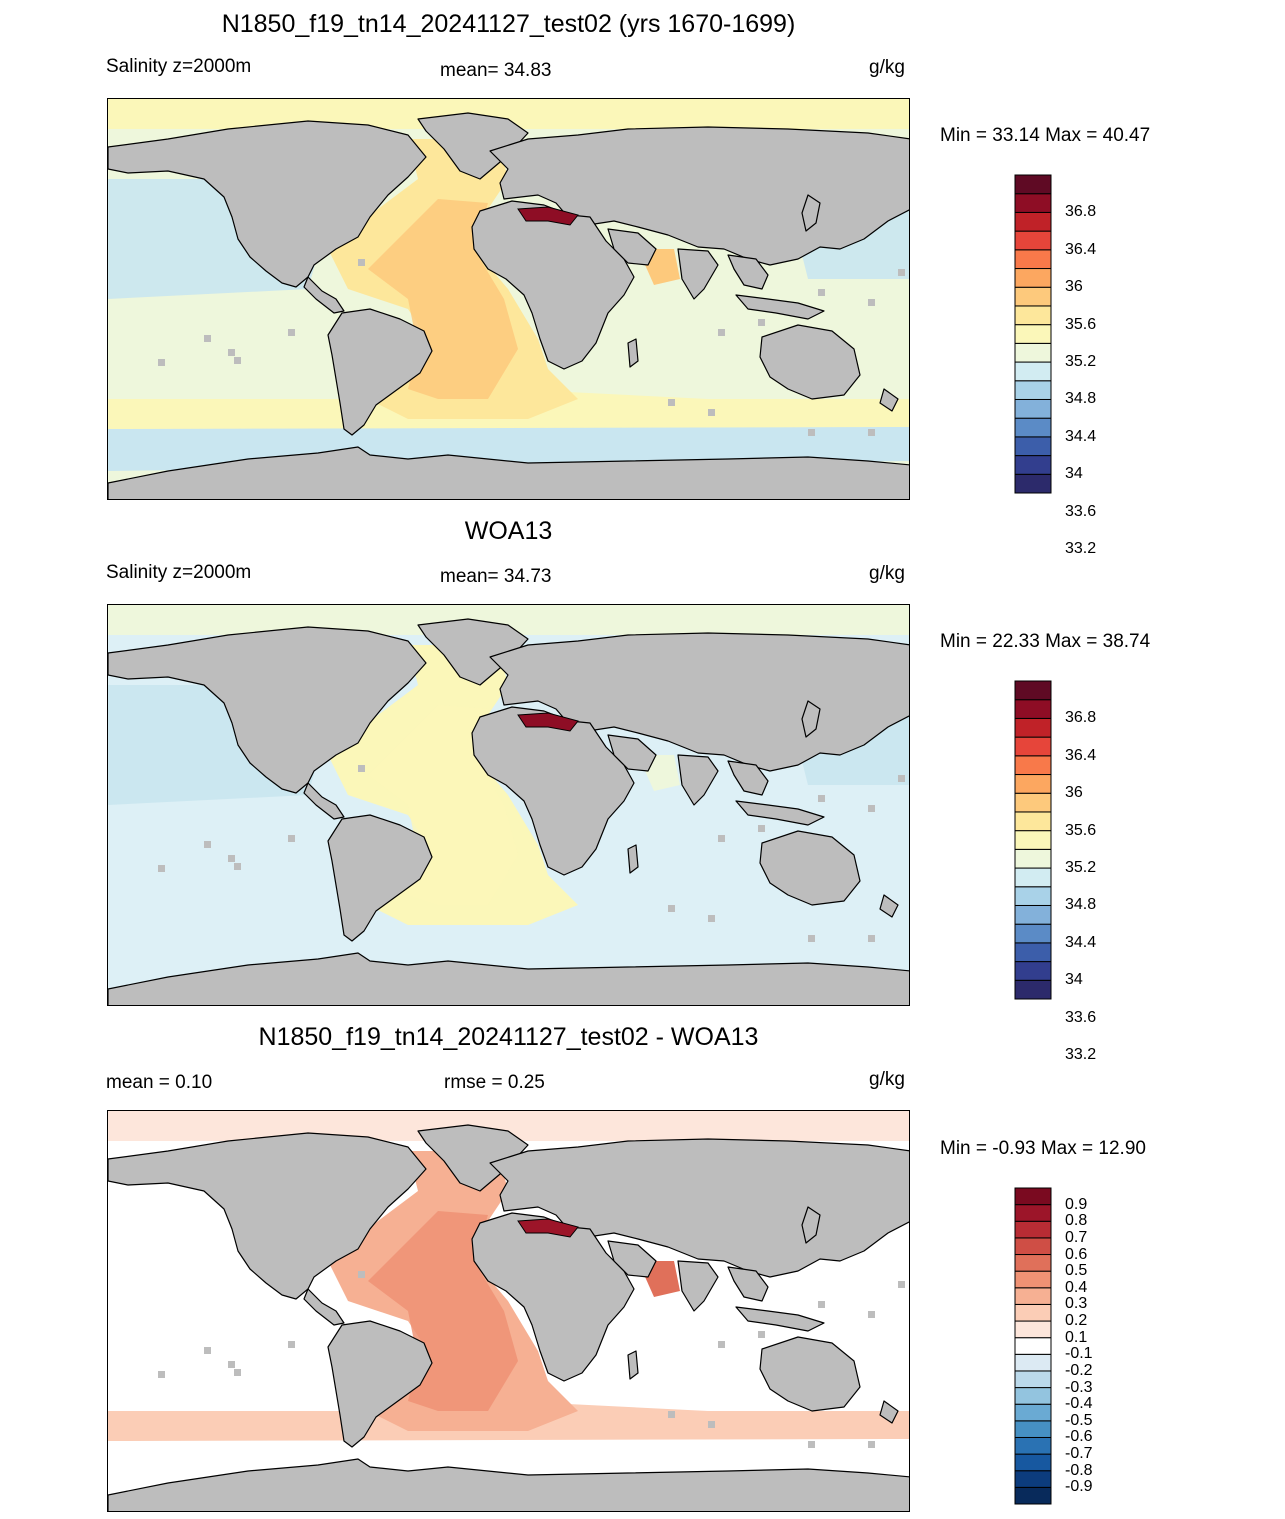 This screenshot has height=1519, width=1285. Describe the element at coordinates (1079, 1370) in the screenshot. I see `colorbar-tick-label: -0.2` at that location.